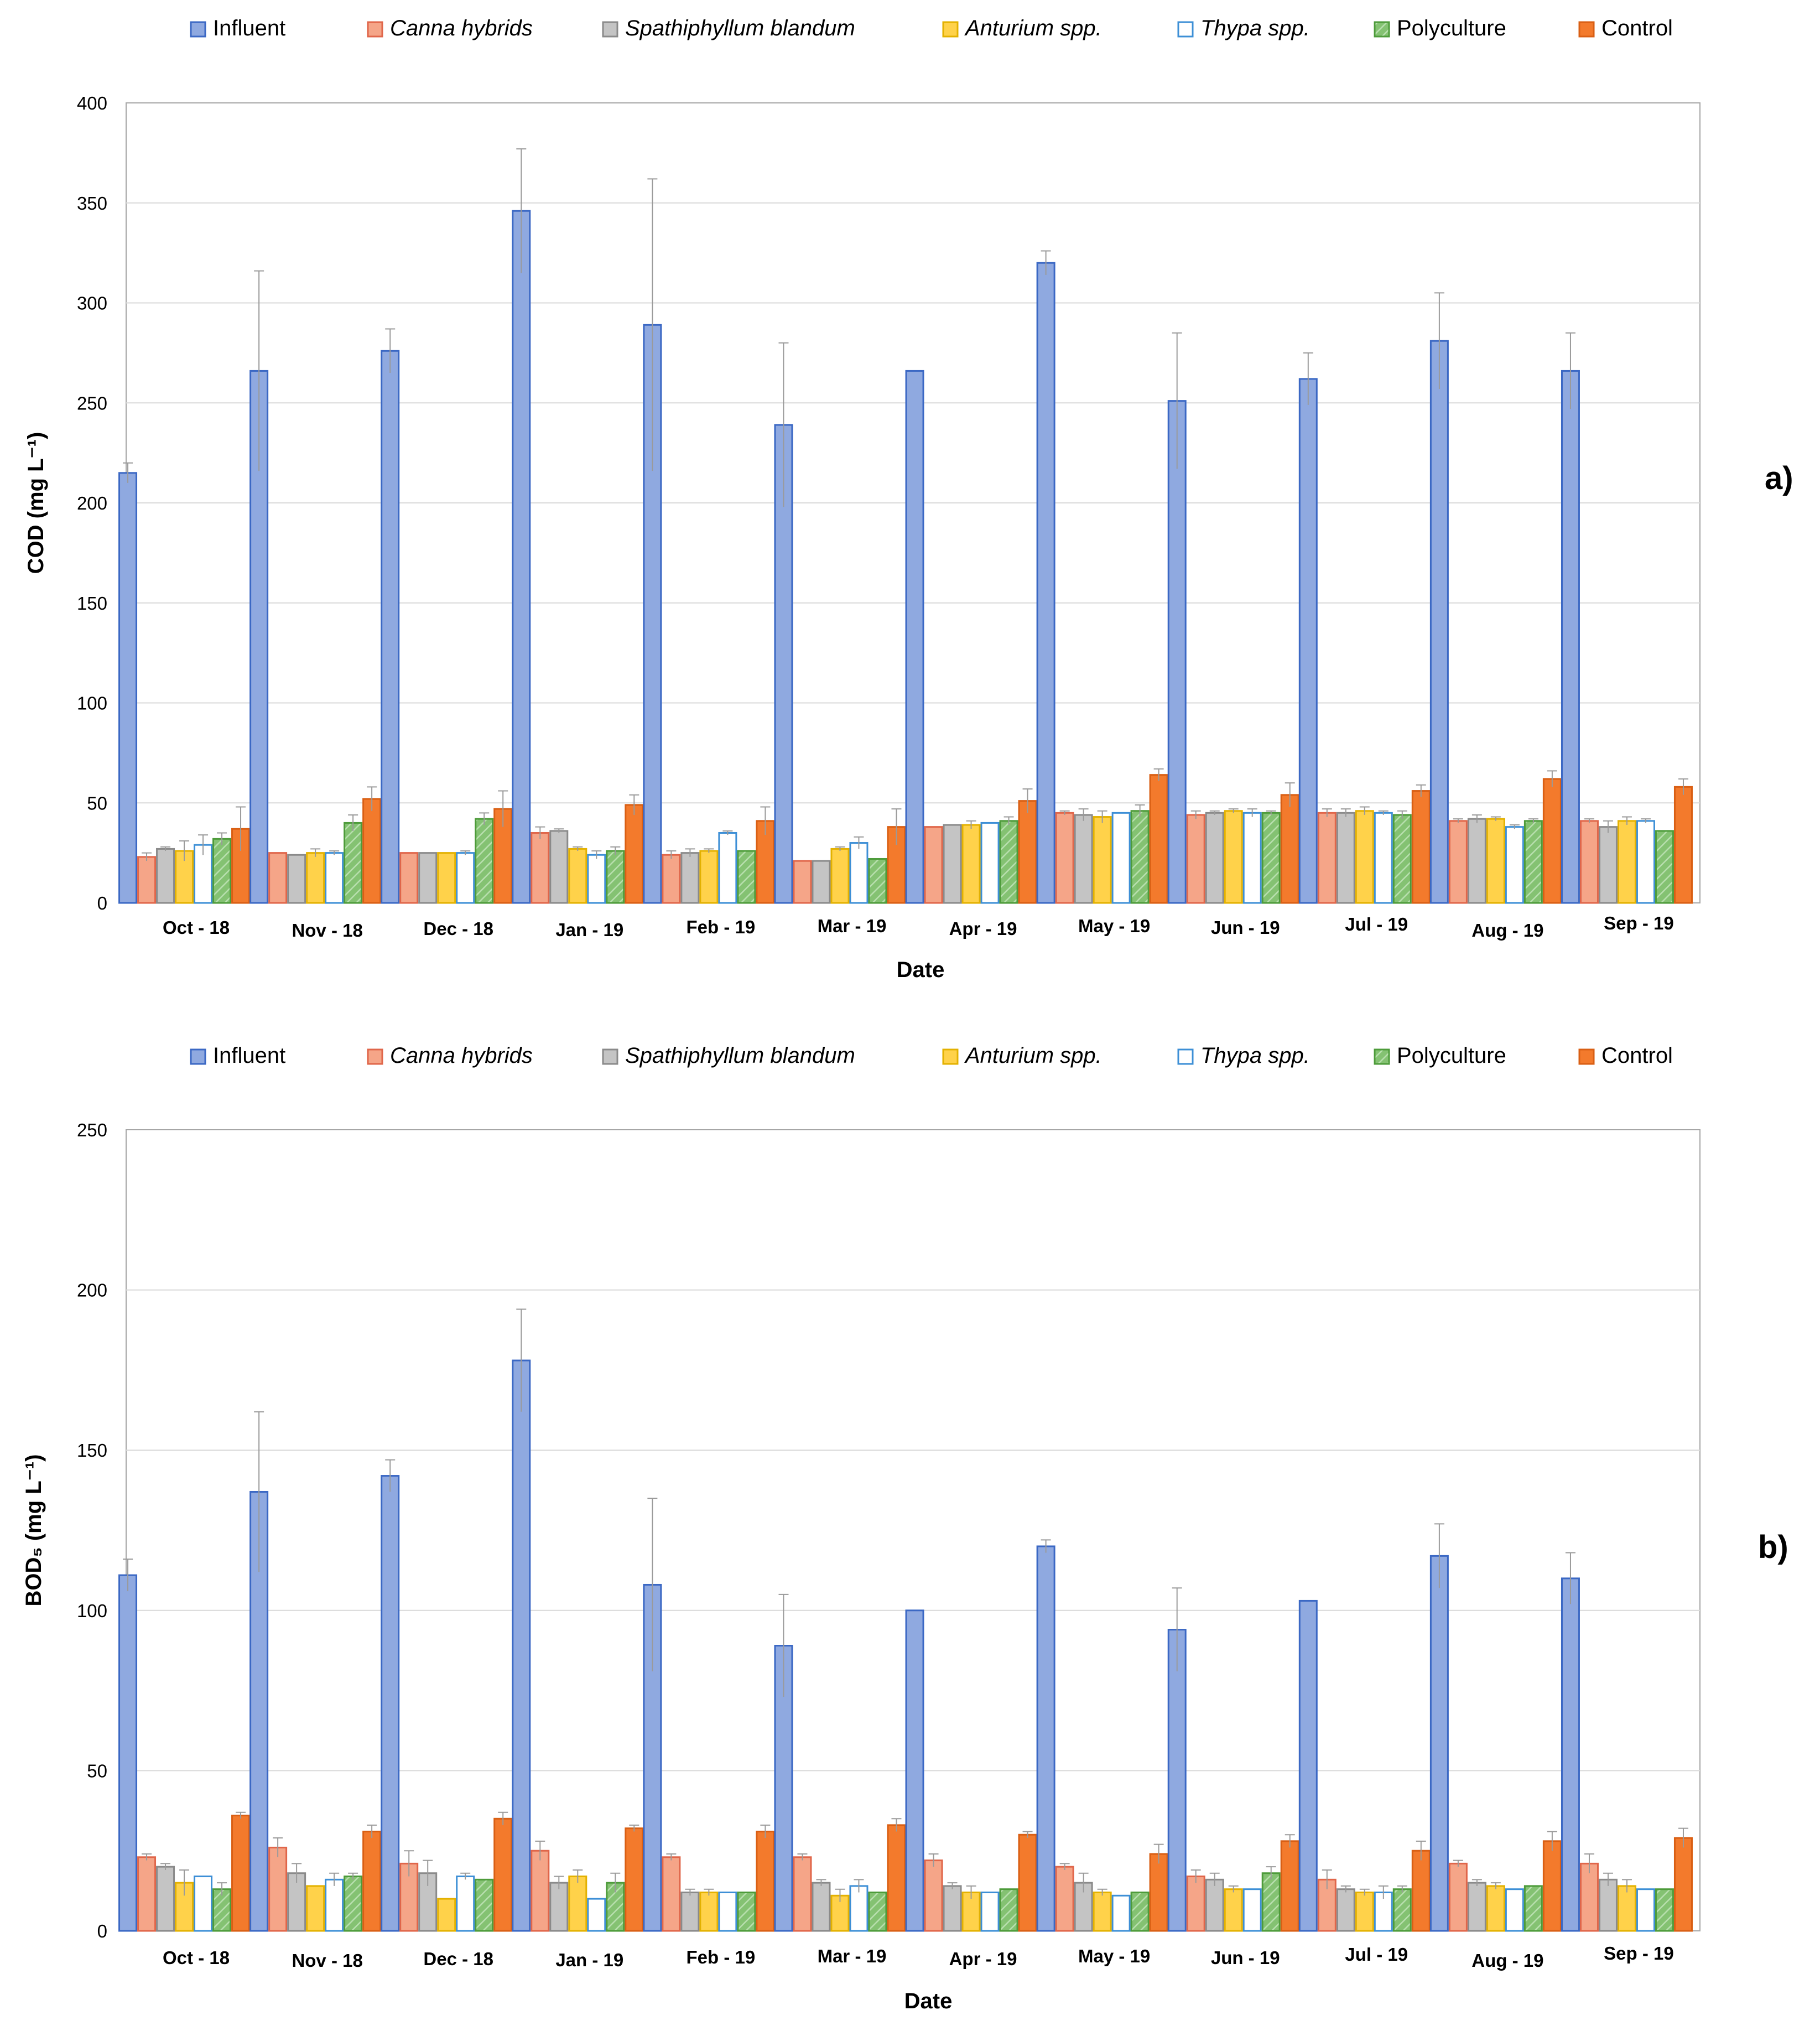 The image size is (1820, 2031). Describe the element at coordinates (983, 928) in the screenshot. I see `cod-x-tick-label: Apr - 19` at that location.